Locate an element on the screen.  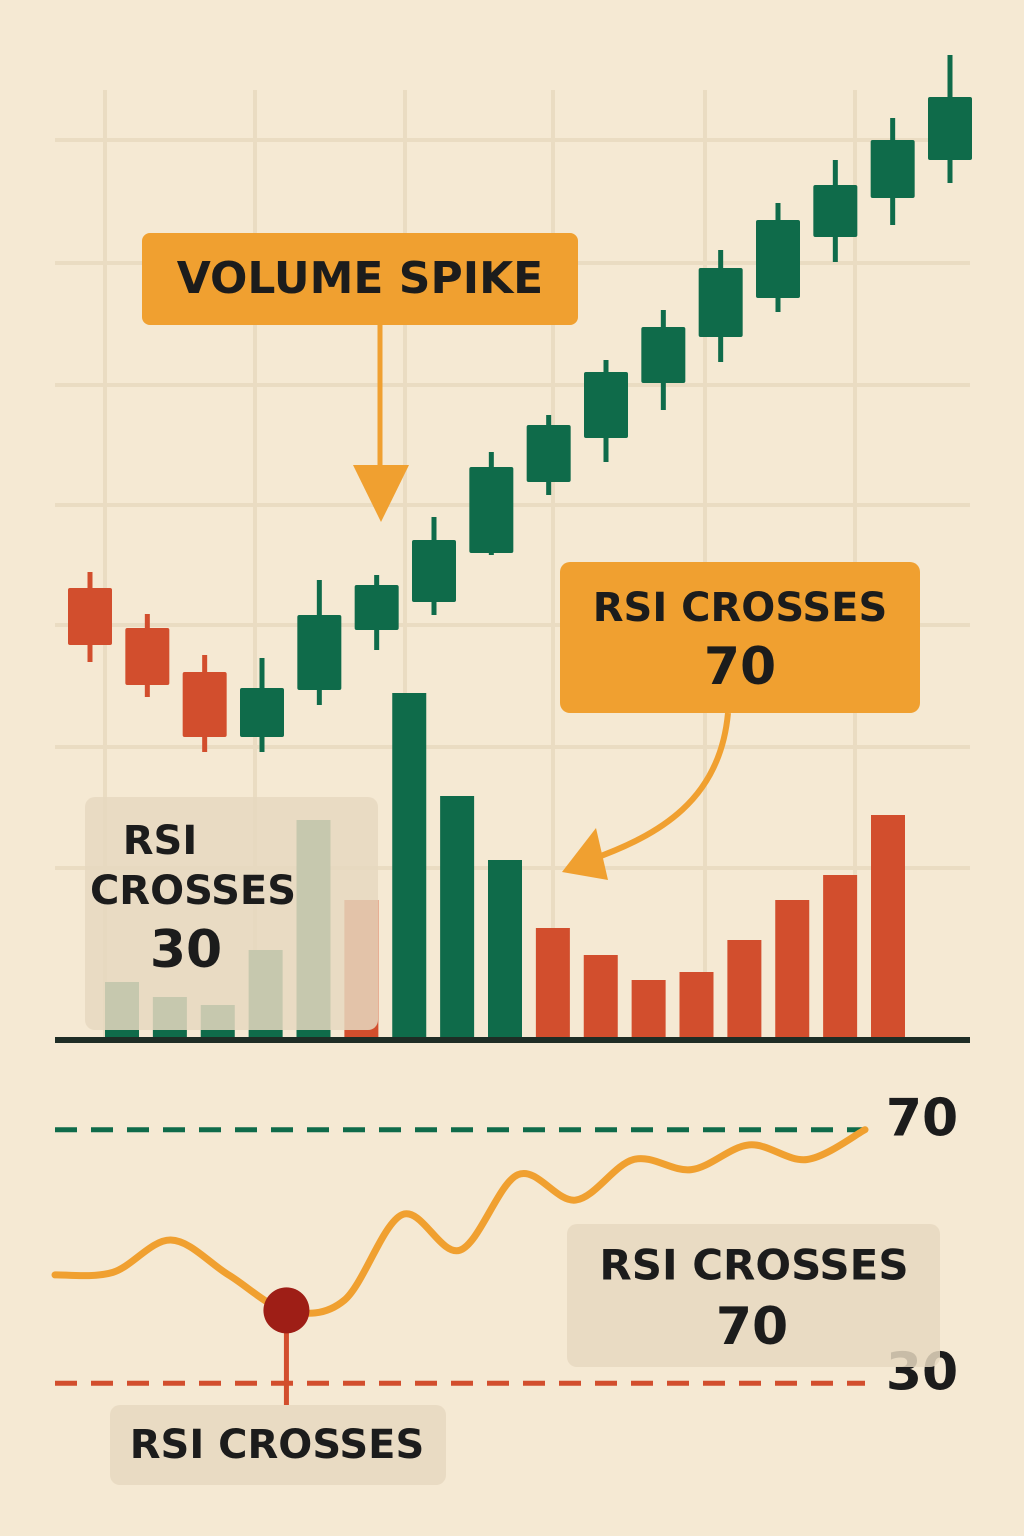
rsi-marker is located at coordinates (286, 1310).